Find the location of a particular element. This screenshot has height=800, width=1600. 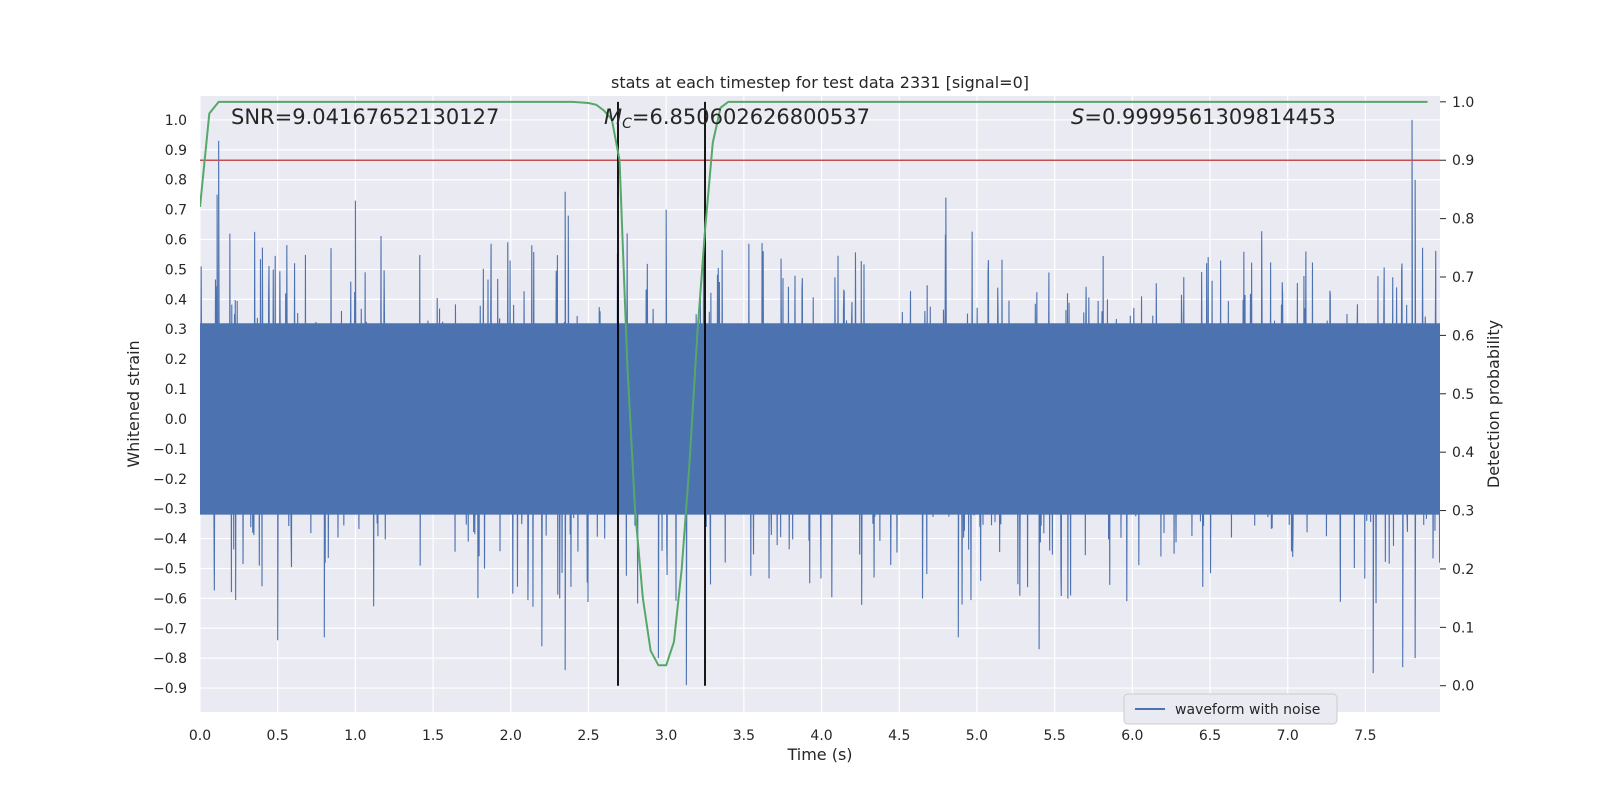

chirp-mass-value: =6.850602626800537 is located at coordinates (751, 117).